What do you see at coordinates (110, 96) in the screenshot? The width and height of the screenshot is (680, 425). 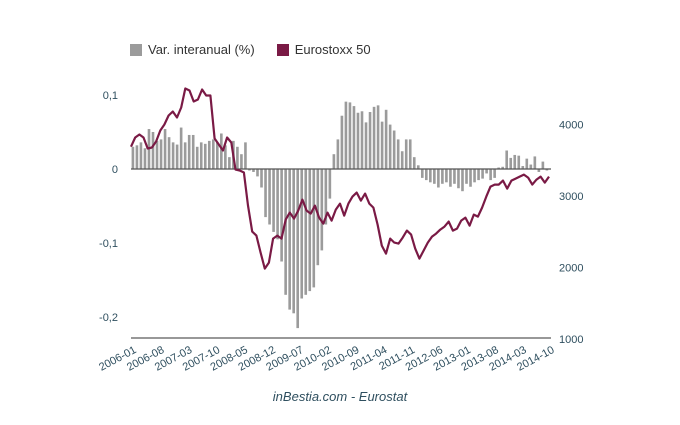 I see `left-axis-tick-label: 0,1` at bounding box center [110, 96].